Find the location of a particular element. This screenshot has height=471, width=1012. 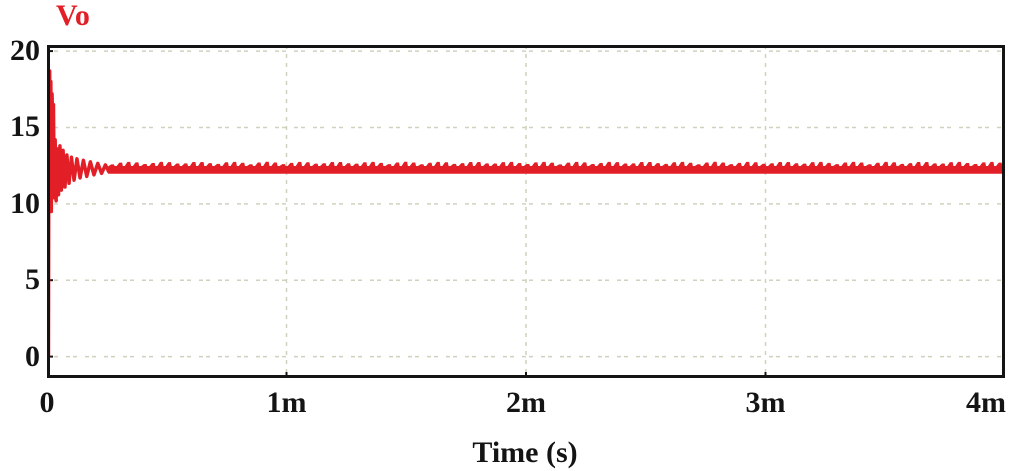

x-tick-label: 3m is located at coordinates (765, 402).